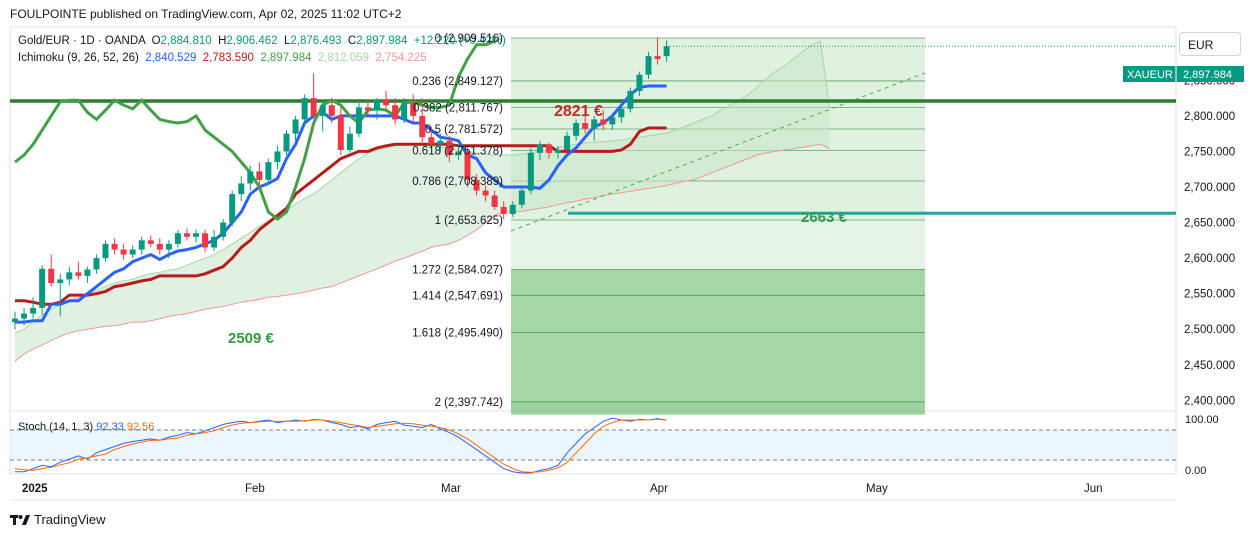 Image resolution: width=1257 pixels, height=537 pixels. What do you see at coordinates (252, 41) in the screenshot?
I see `high-value: 2,906.462` at bounding box center [252, 41].